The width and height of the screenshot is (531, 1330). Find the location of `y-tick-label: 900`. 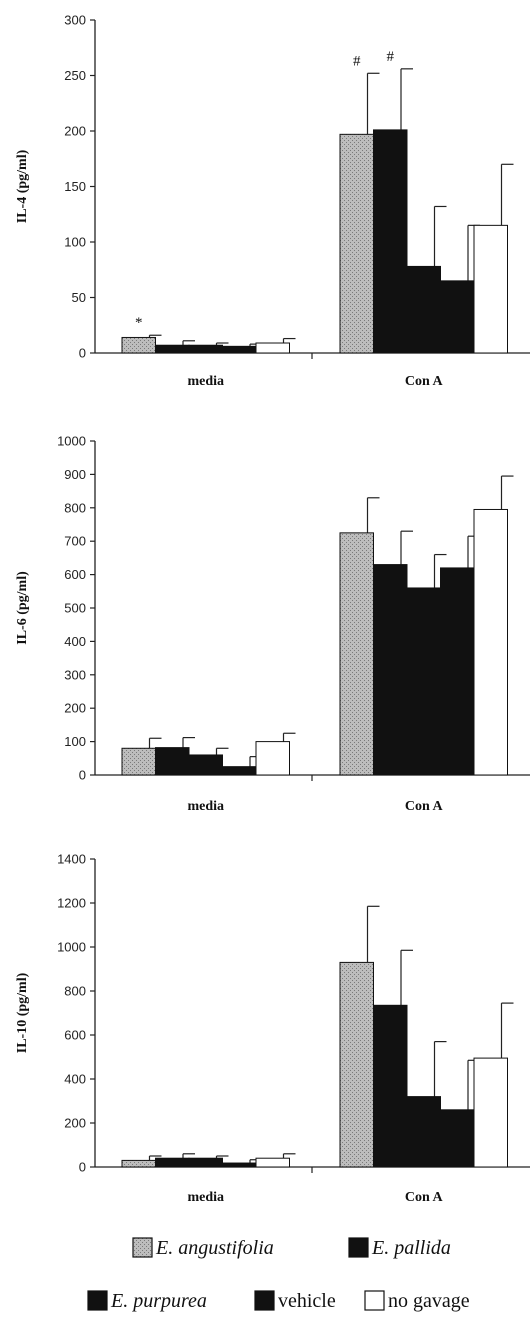

y-tick-label: 900 is located at coordinates (75, 474).